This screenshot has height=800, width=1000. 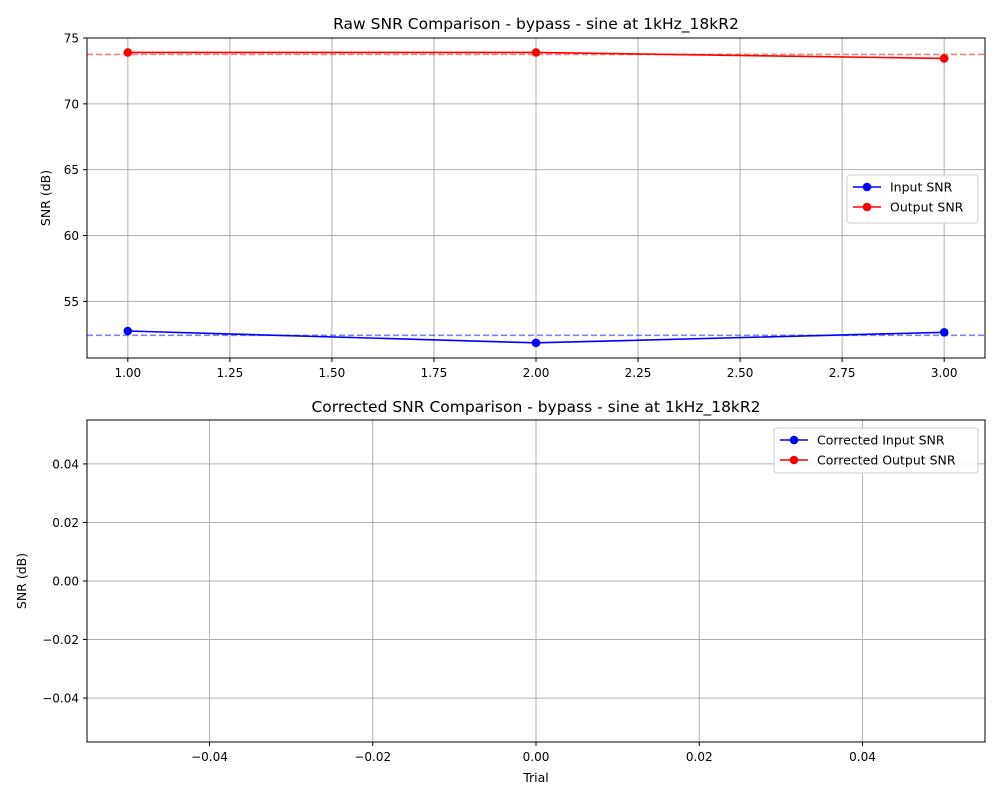 What do you see at coordinates (209, 757) in the screenshot?
I see `x-tick-label: −0.04` at bounding box center [209, 757].